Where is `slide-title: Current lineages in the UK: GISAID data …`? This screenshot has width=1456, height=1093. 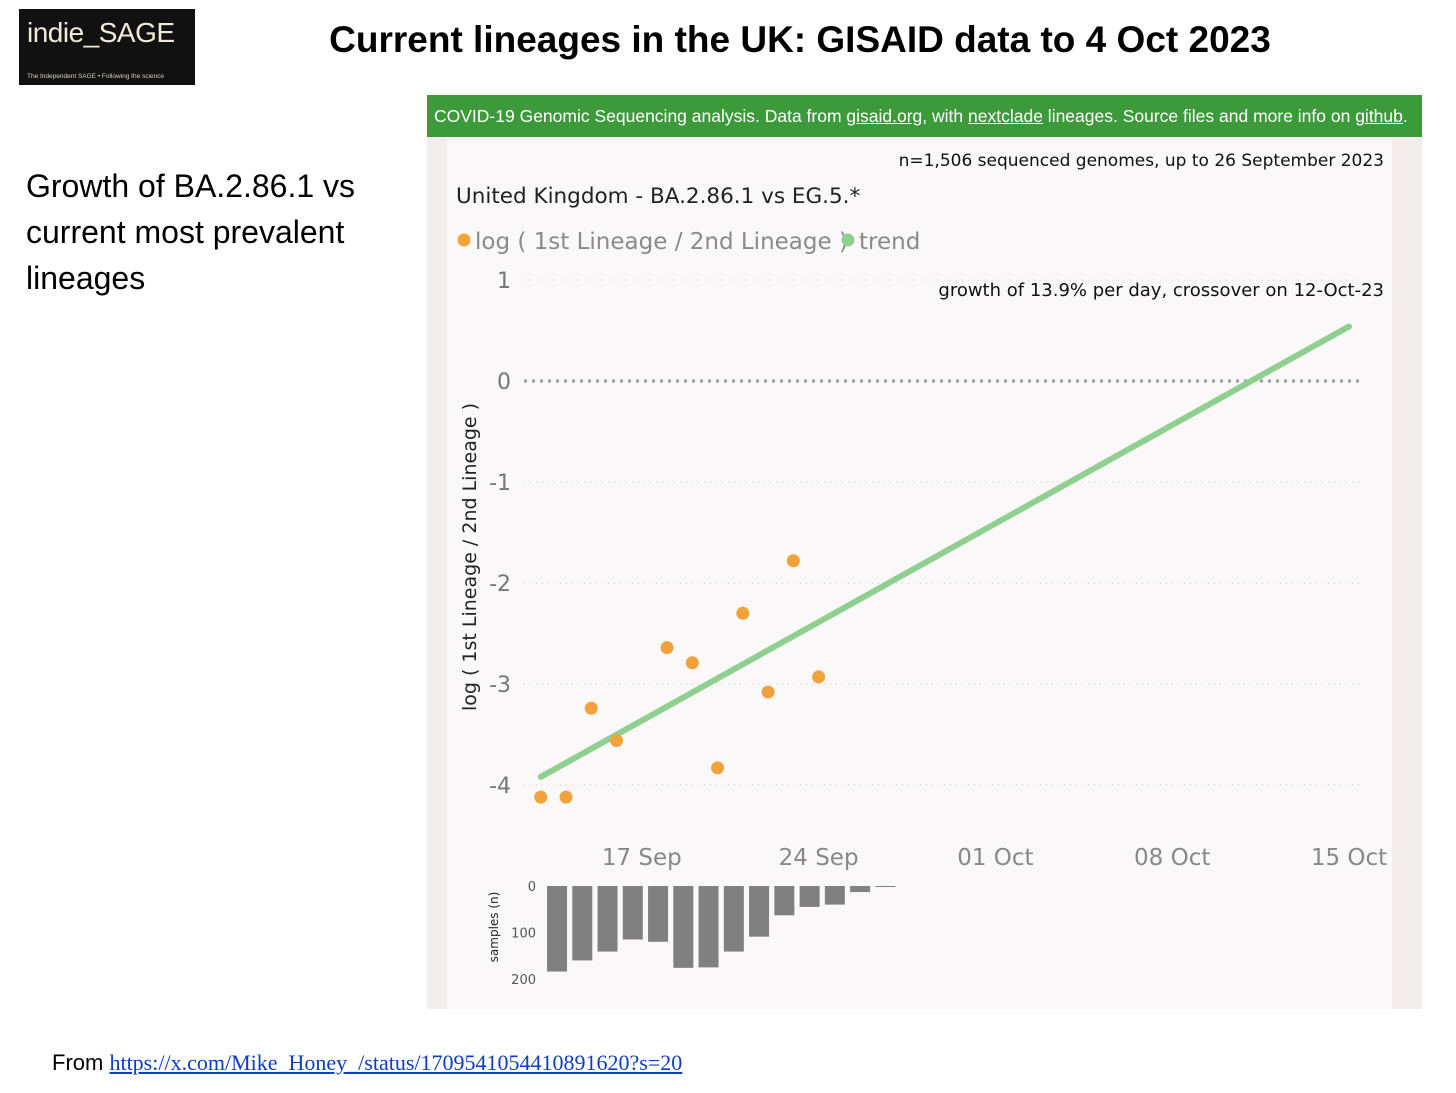
slide-title: Current lineages in the UK: GISAID data … is located at coordinates (800, 39).